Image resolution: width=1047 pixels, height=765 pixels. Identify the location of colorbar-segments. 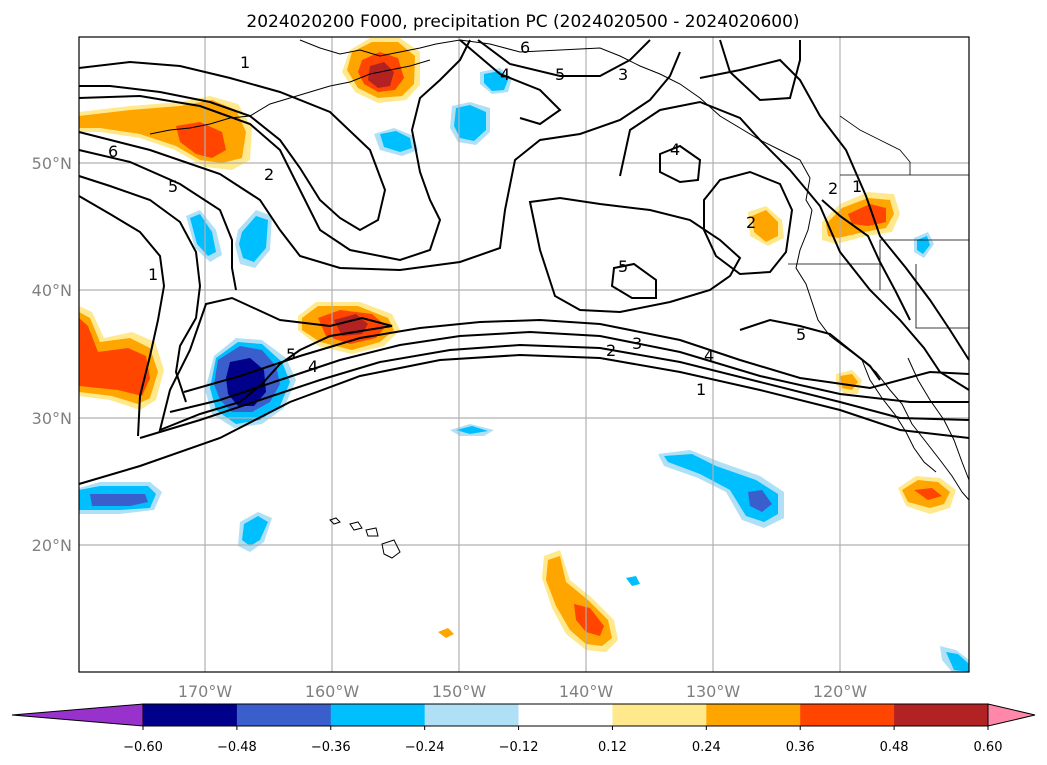
(565, 715).